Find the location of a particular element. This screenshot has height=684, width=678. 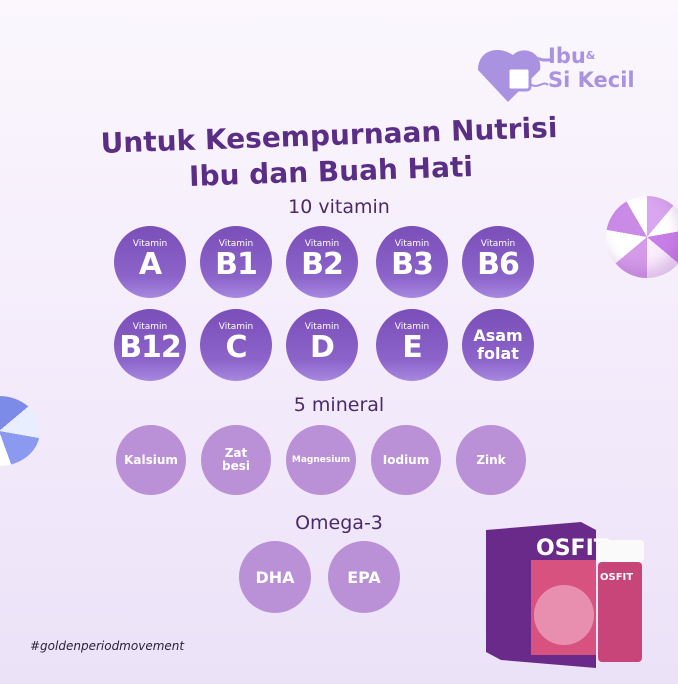

mineral-heading: 5 mineral is located at coordinates (339, 405).